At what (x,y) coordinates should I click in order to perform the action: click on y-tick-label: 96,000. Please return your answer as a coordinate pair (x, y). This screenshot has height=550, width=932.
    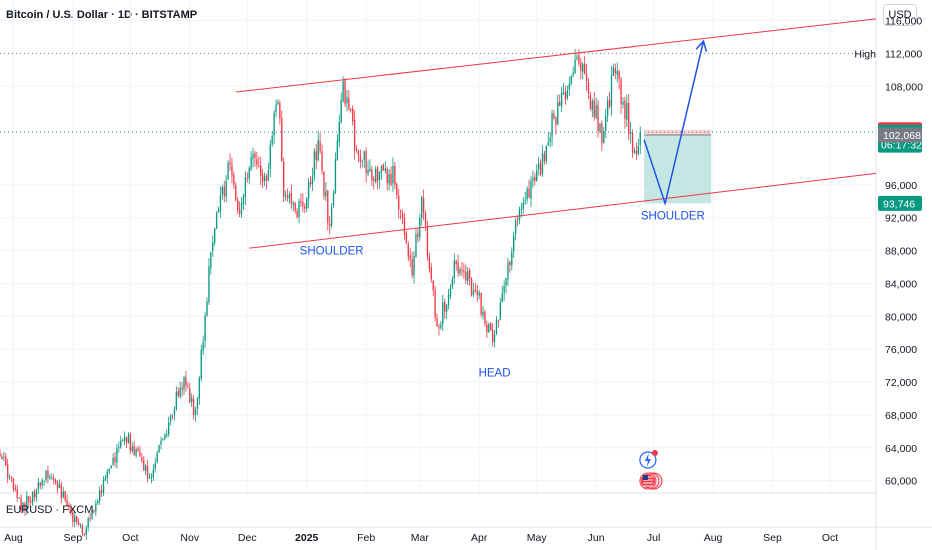
    Looking at the image, I should click on (901, 186).